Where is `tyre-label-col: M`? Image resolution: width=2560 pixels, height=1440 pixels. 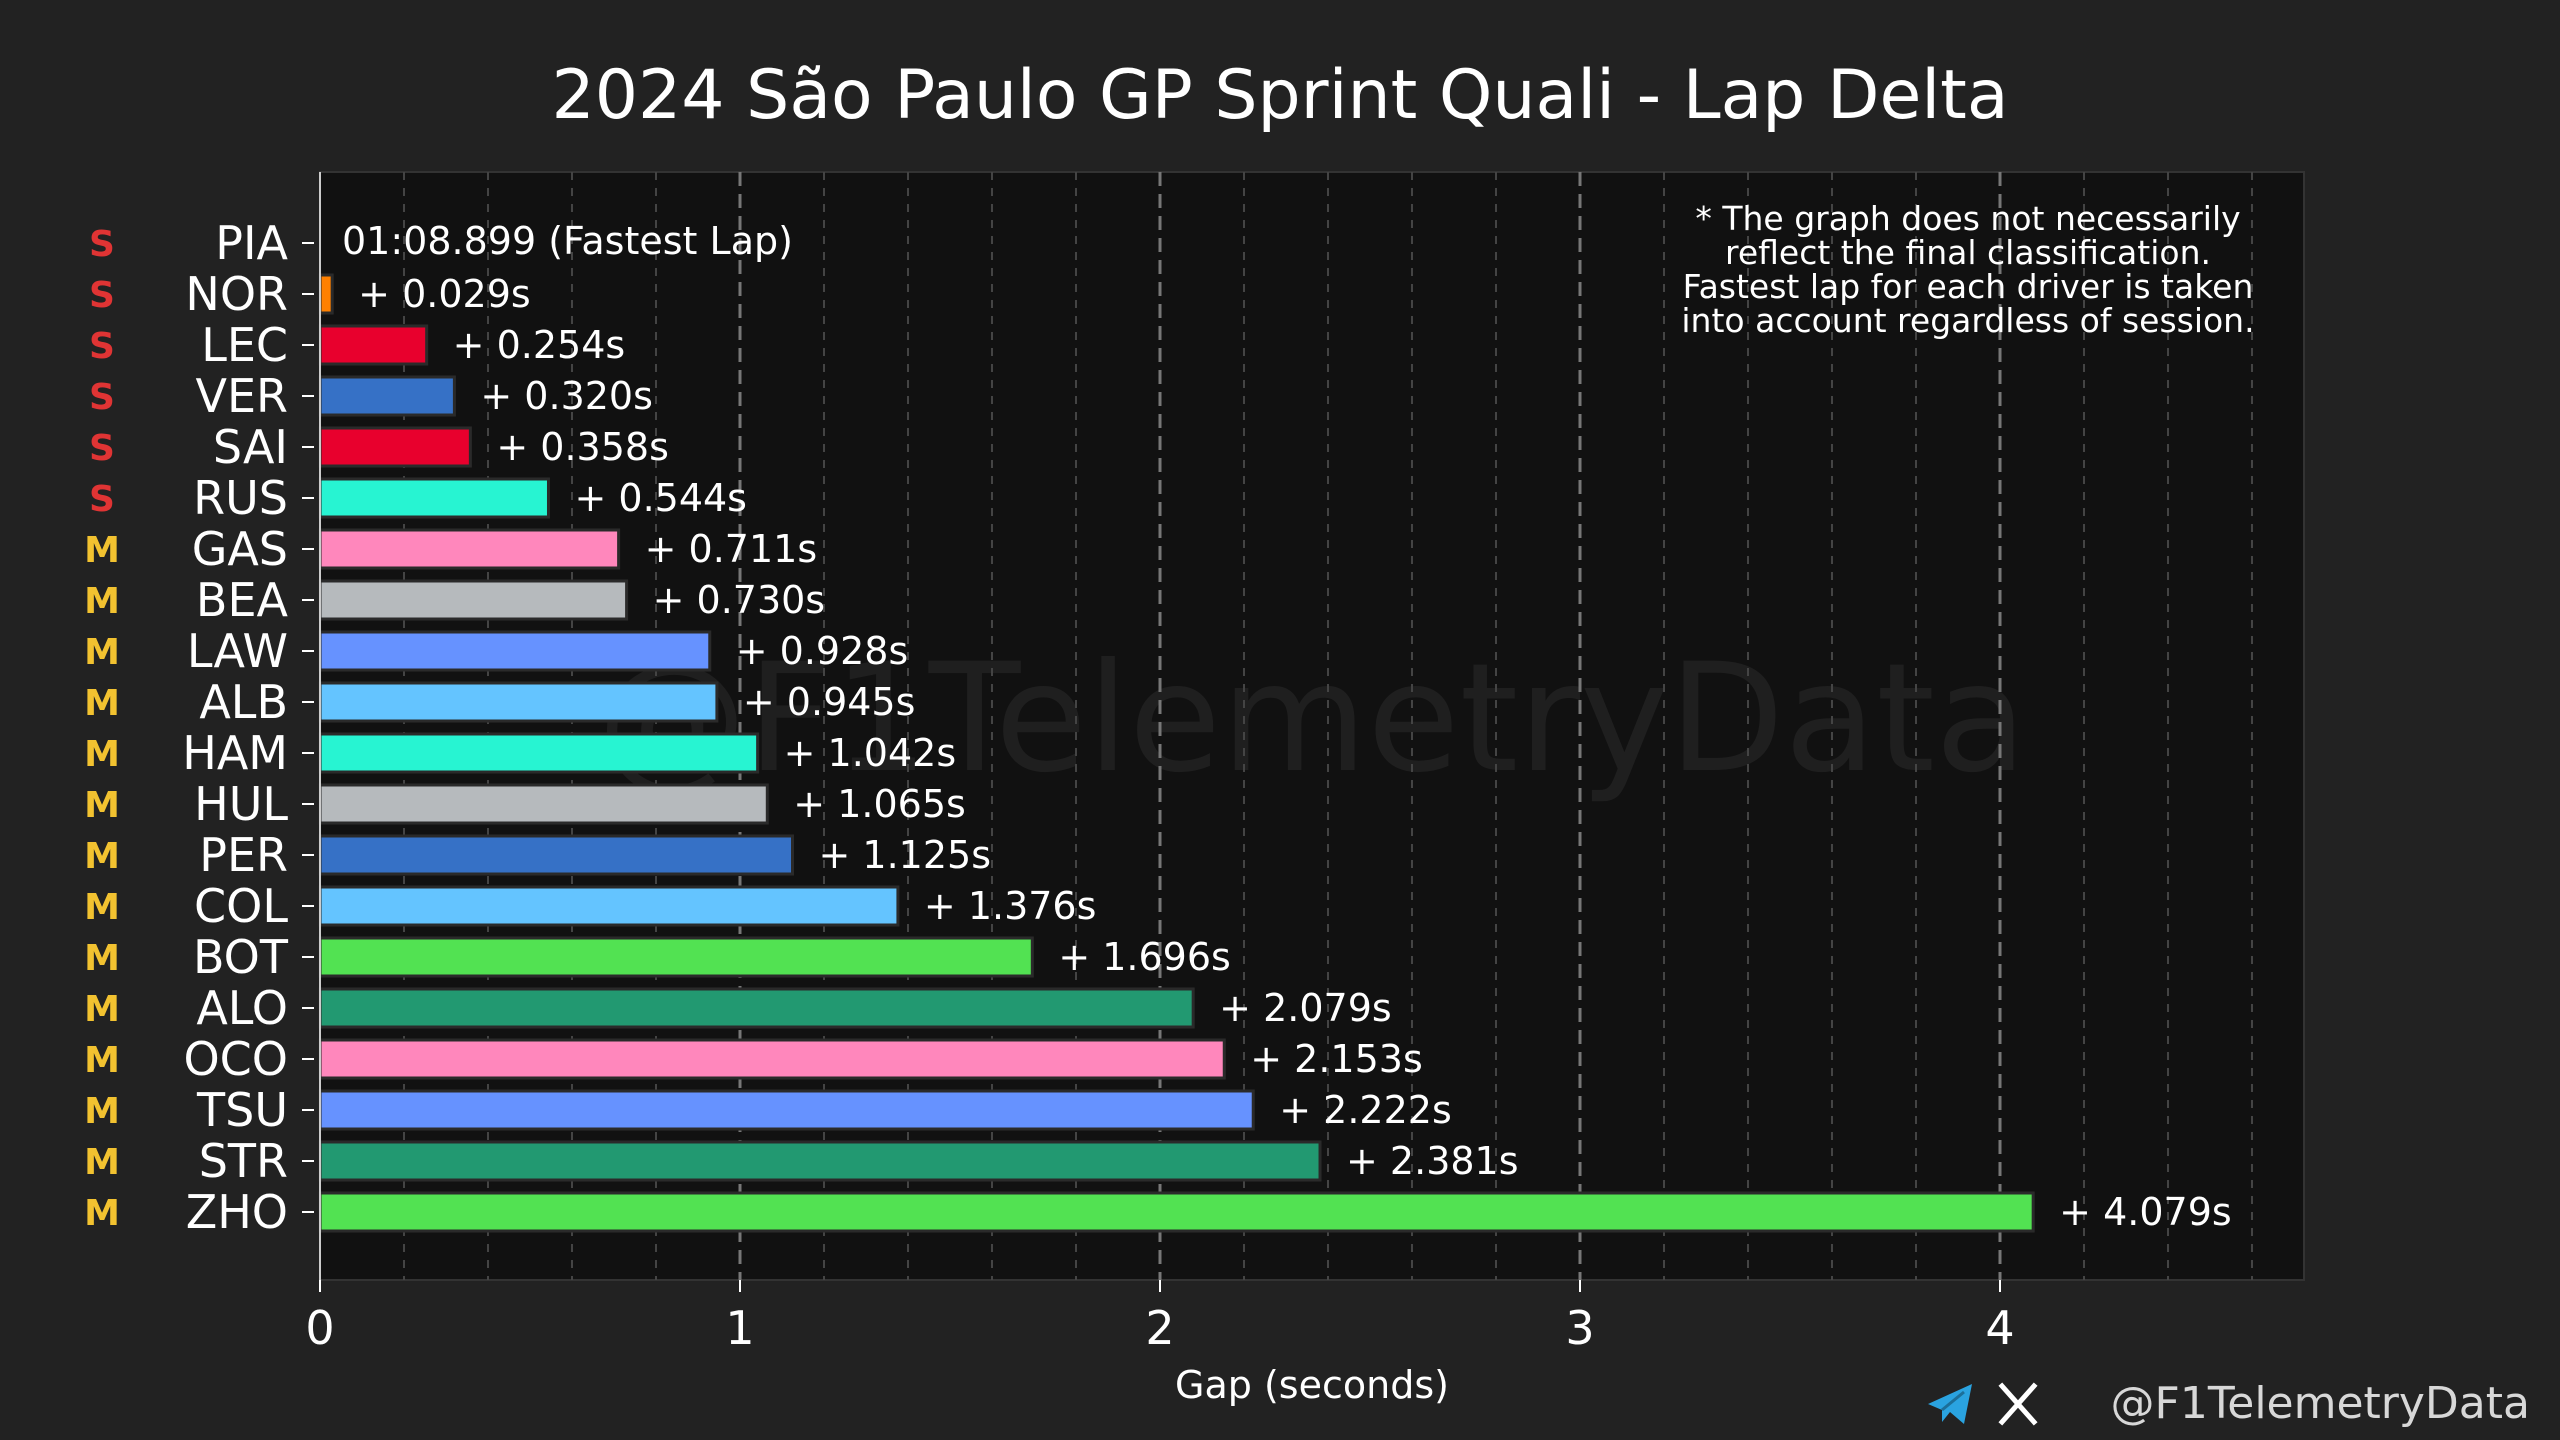
tyre-label-col: M is located at coordinates (102, 907).